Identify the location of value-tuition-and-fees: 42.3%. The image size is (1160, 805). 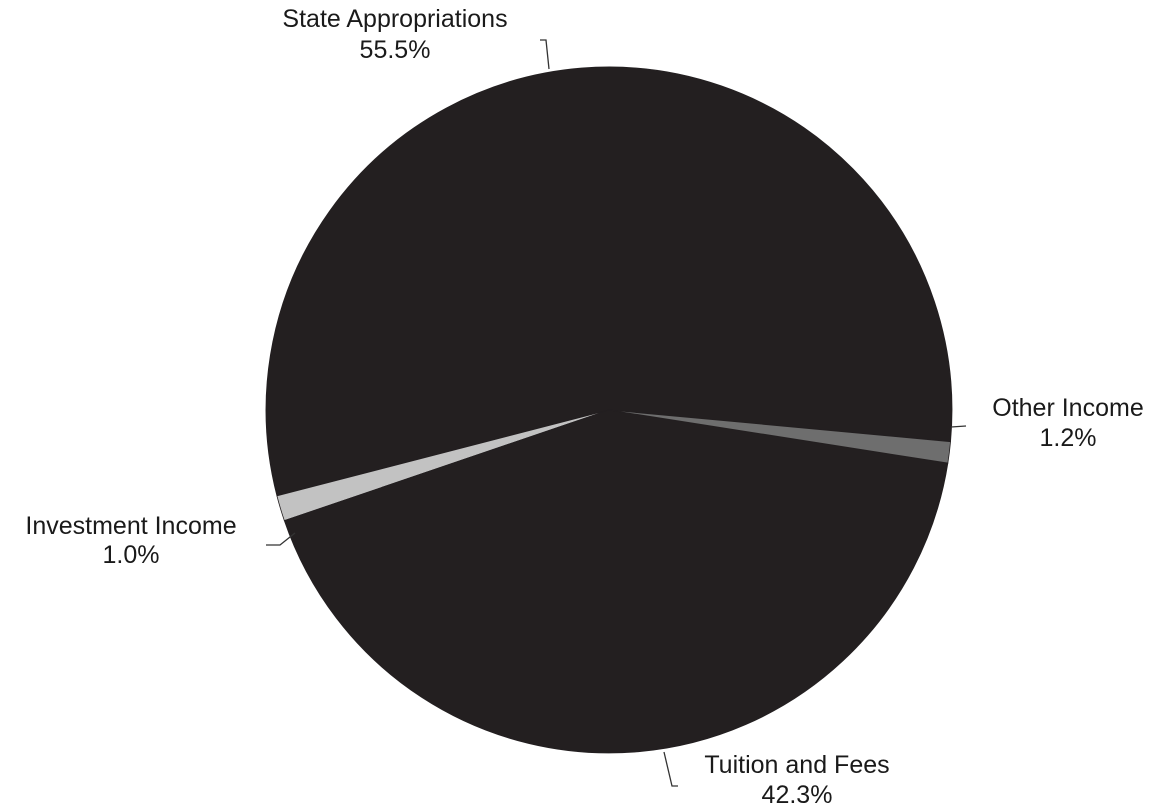
(797, 793).